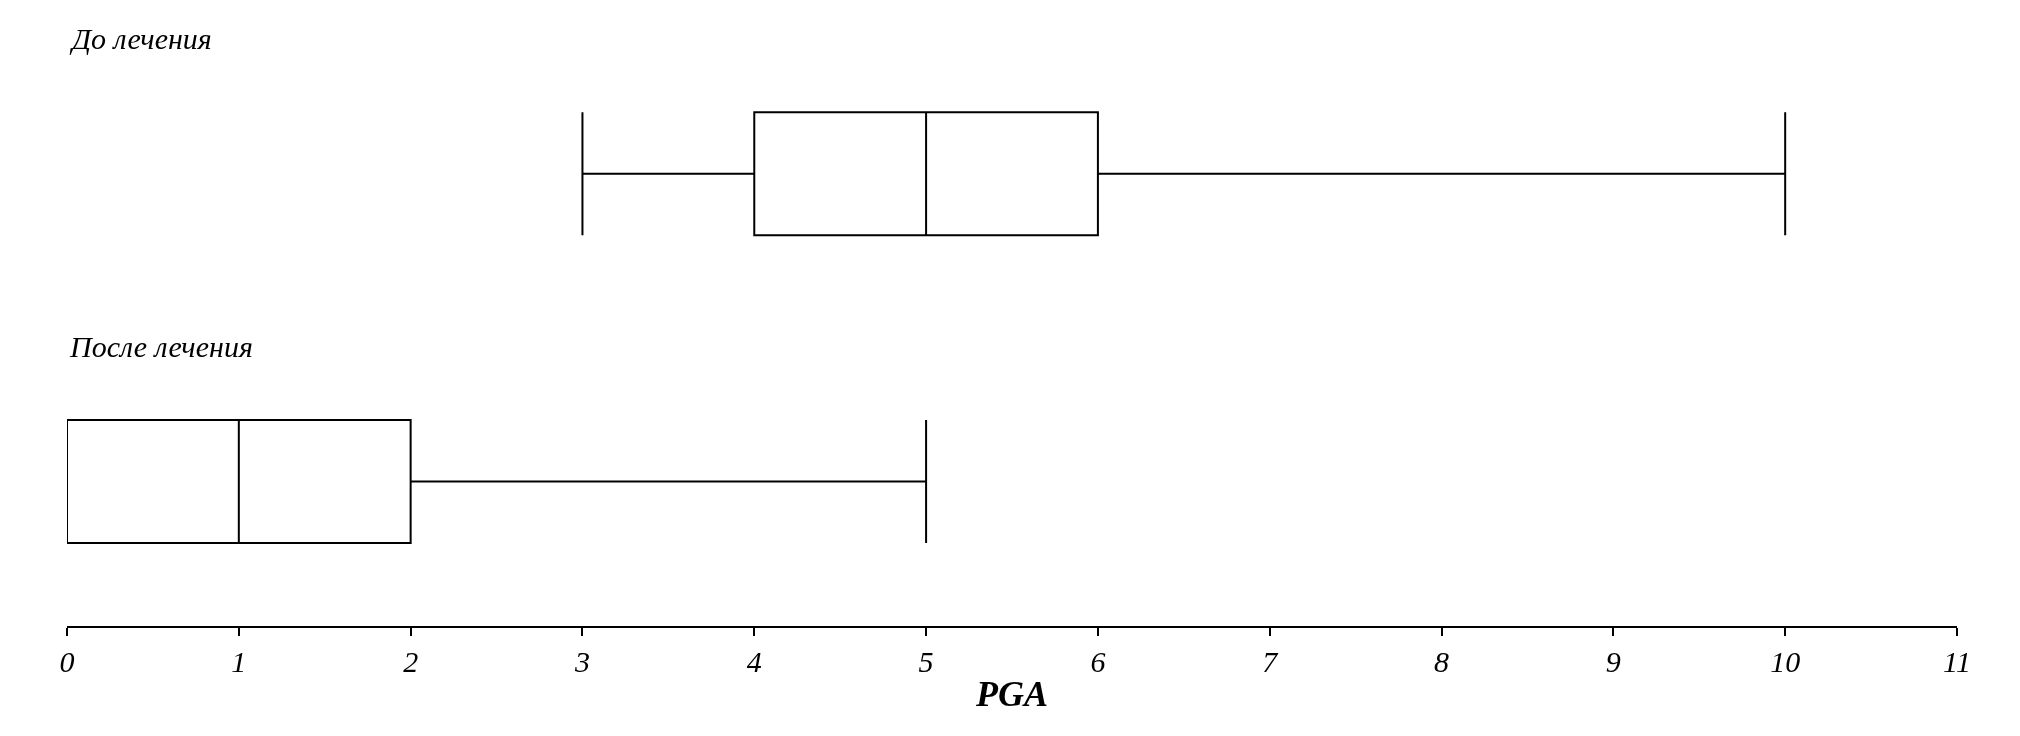 This screenshot has width=2020, height=736. What do you see at coordinates (1442, 661) in the screenshot?
I see `x-tick-label: 8` at bounding box center [1442, 661].